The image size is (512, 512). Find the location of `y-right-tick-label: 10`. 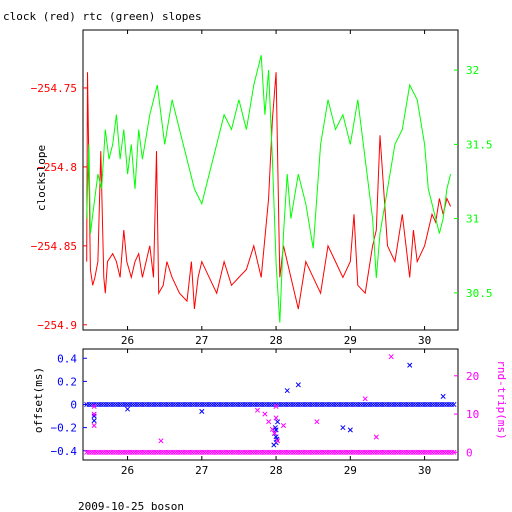

y-right-tick-label: 10 is located at coordinates (472, 414).